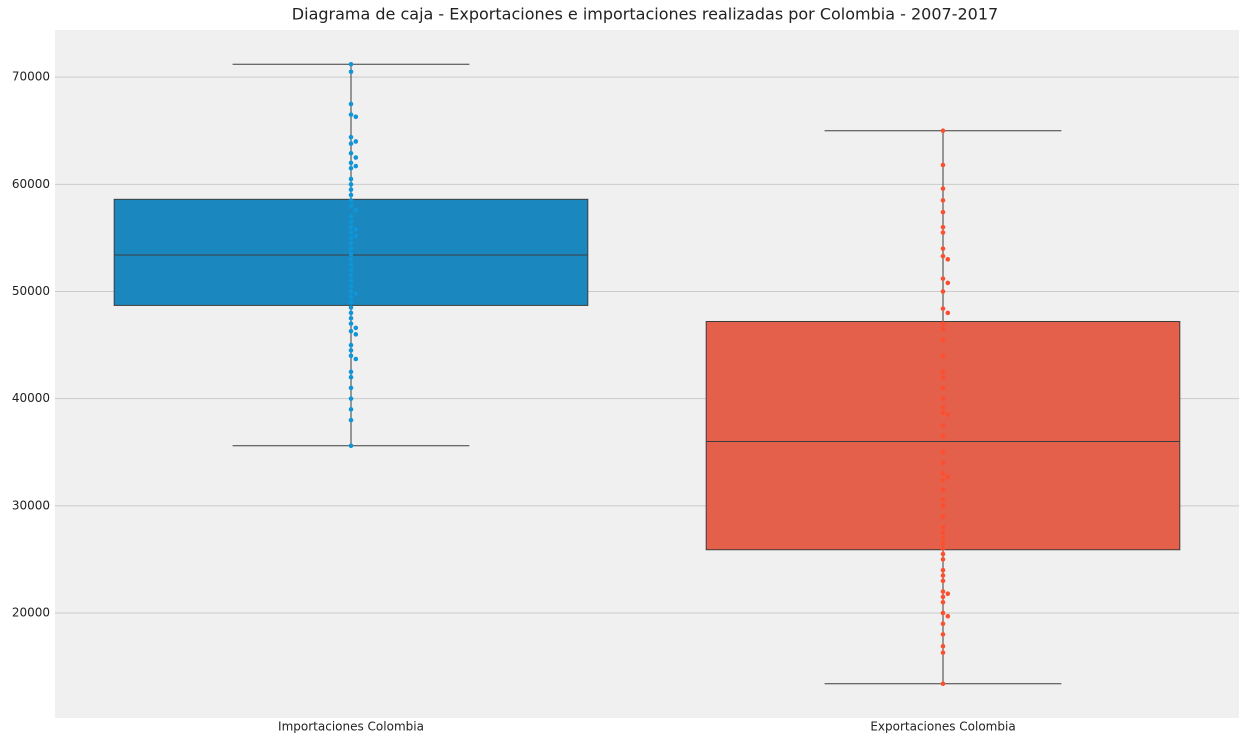 This screenshot has height=736, width=1239. What do you see at coordinates (31, 291) in the screenshot?
I see `y-tick-label: 50000` at bounding box center [31, 291].